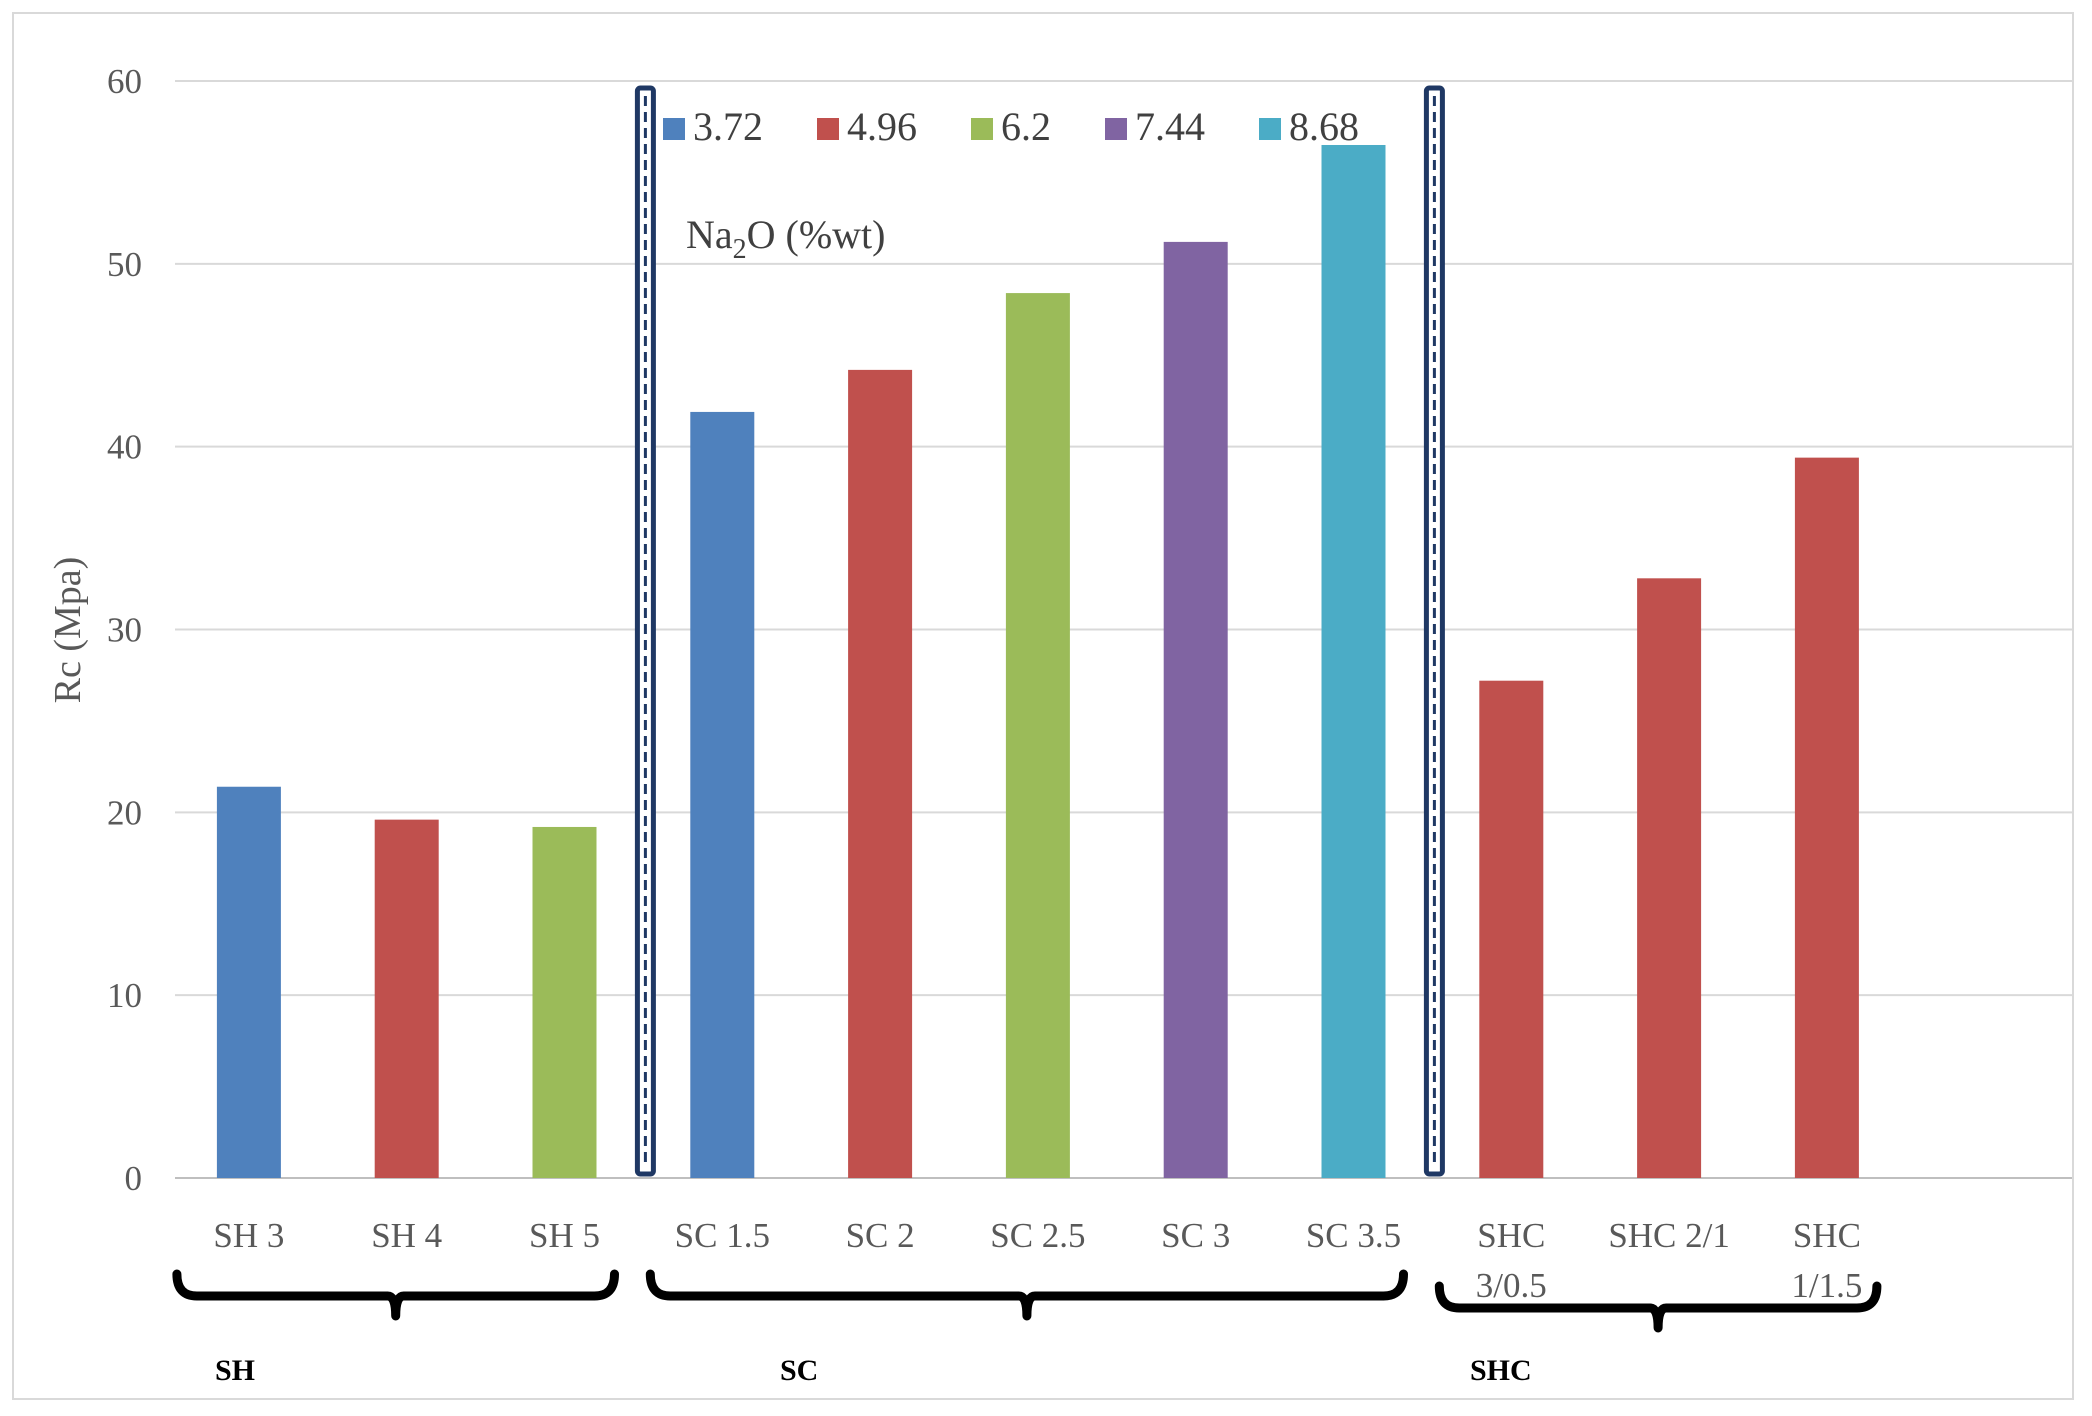 Image resolution: width=2092 pixels, height=1416 pixels. What do you see at coordinates (1669, 1235) in the screenshot?
I see `x-tick-label: SHC 2/1` at bounding box center [1669, 1235].